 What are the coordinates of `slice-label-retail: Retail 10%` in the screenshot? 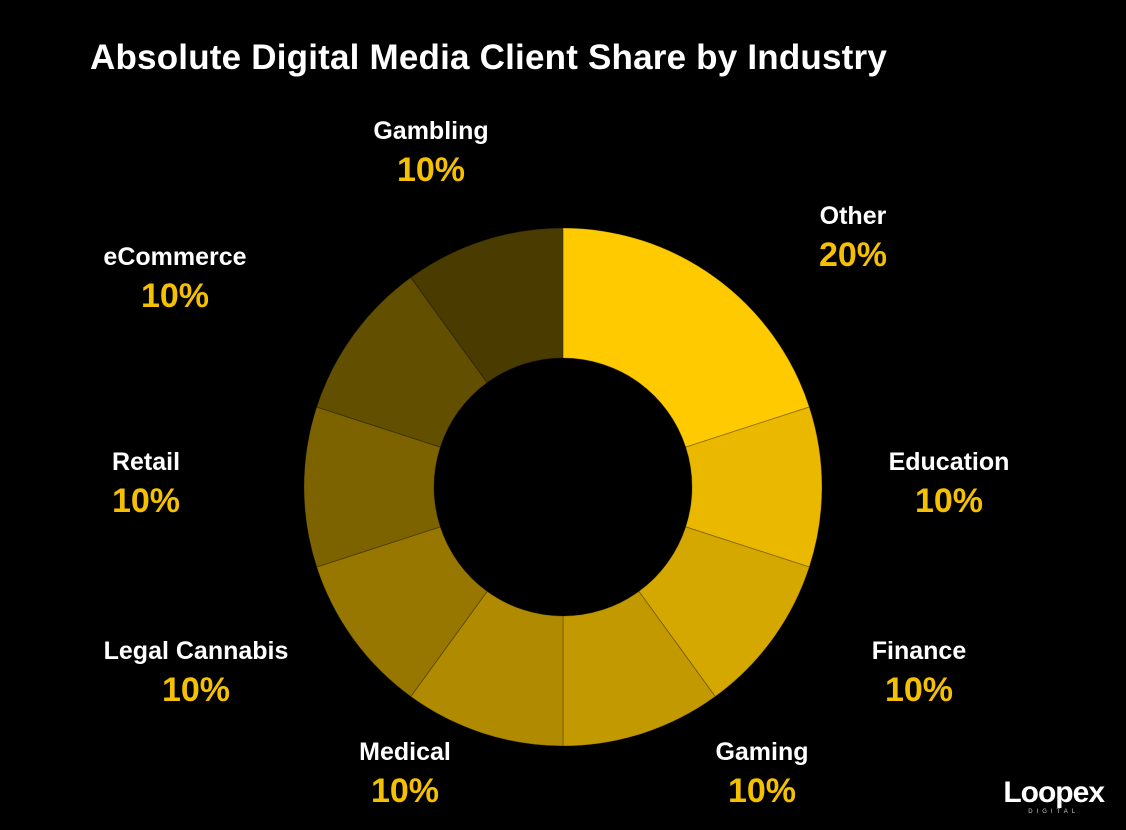 It's located at (146, 484).